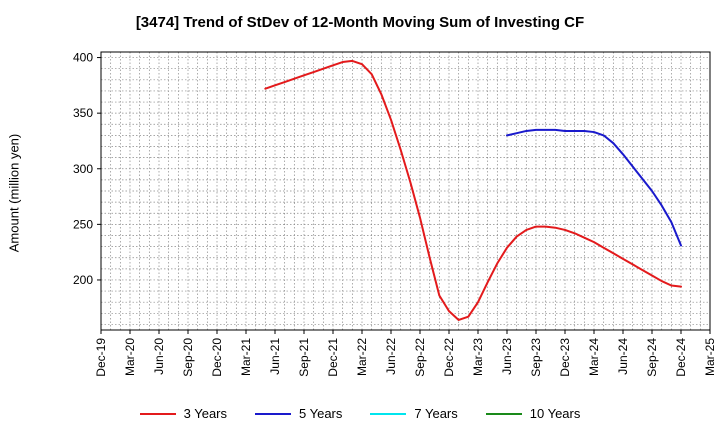 Image resolution: width=720 pixels, height=440 pixels. I want to click on x-tick-label: Sep-24, so click(652, 357).